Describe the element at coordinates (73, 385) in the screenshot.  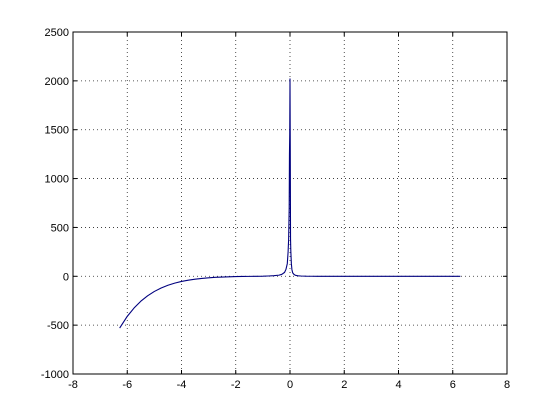
I see `x-tick-label: -8` at that location.